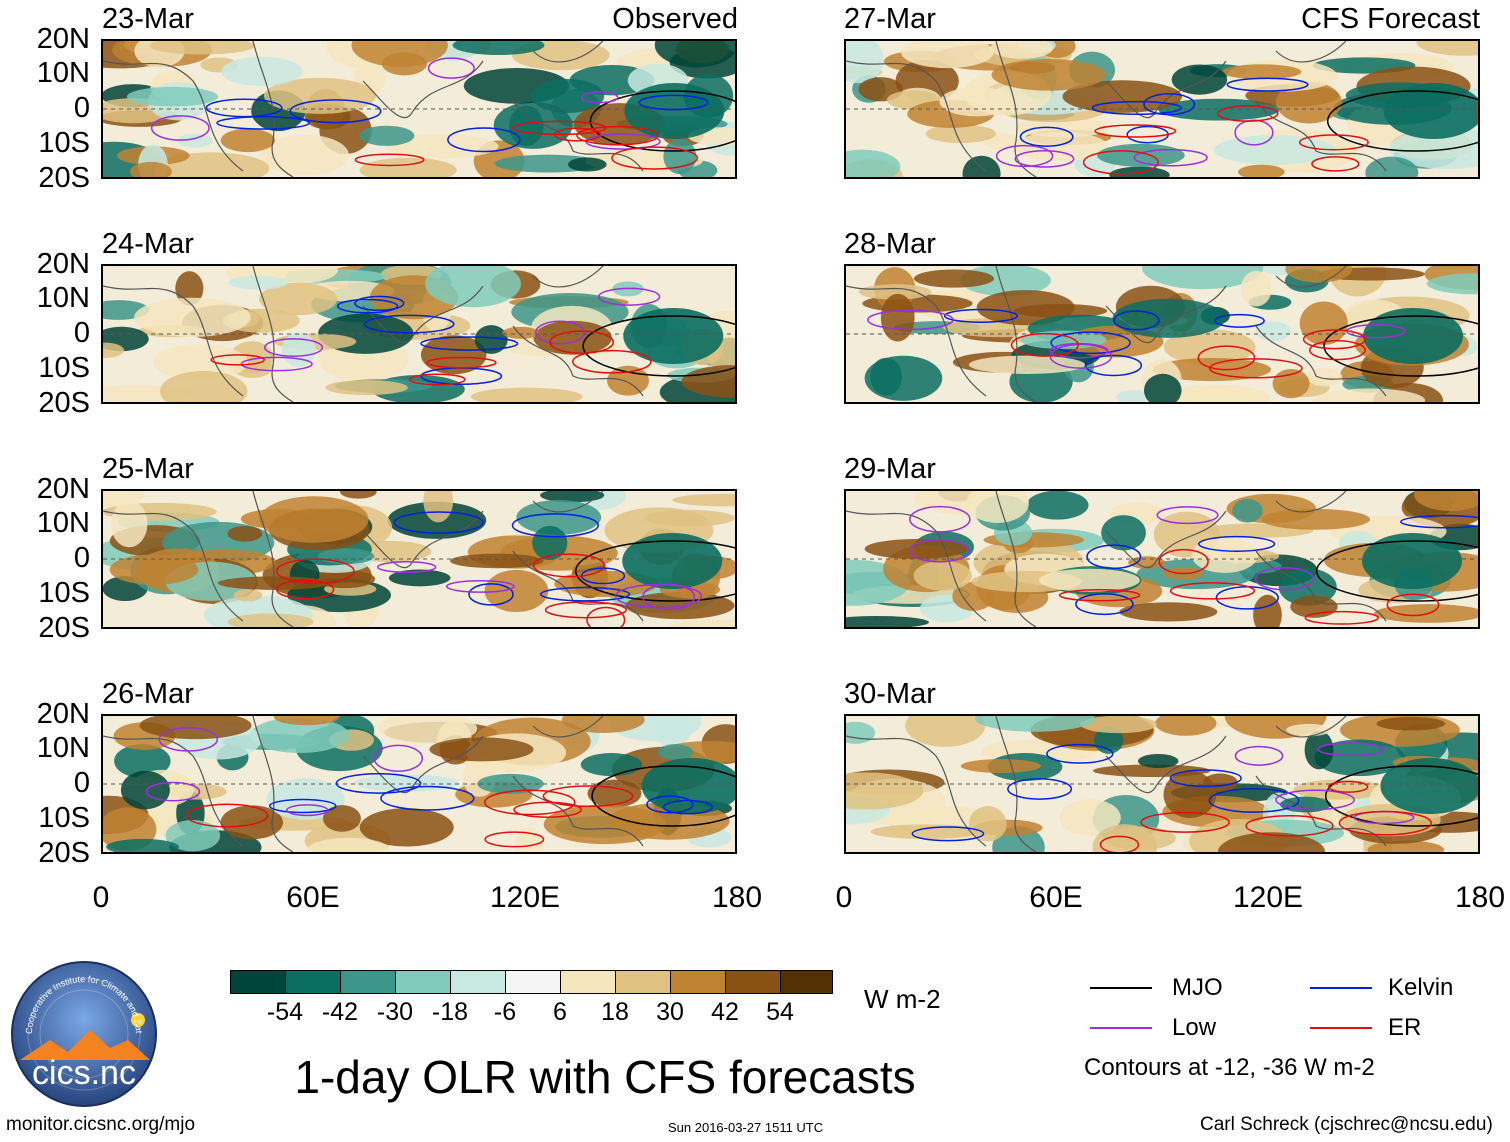  What do you see at coordinates (1194, 1027) in the screenshot?
I see `legend-label-low: Low` at bounding box center [1194, 1027].